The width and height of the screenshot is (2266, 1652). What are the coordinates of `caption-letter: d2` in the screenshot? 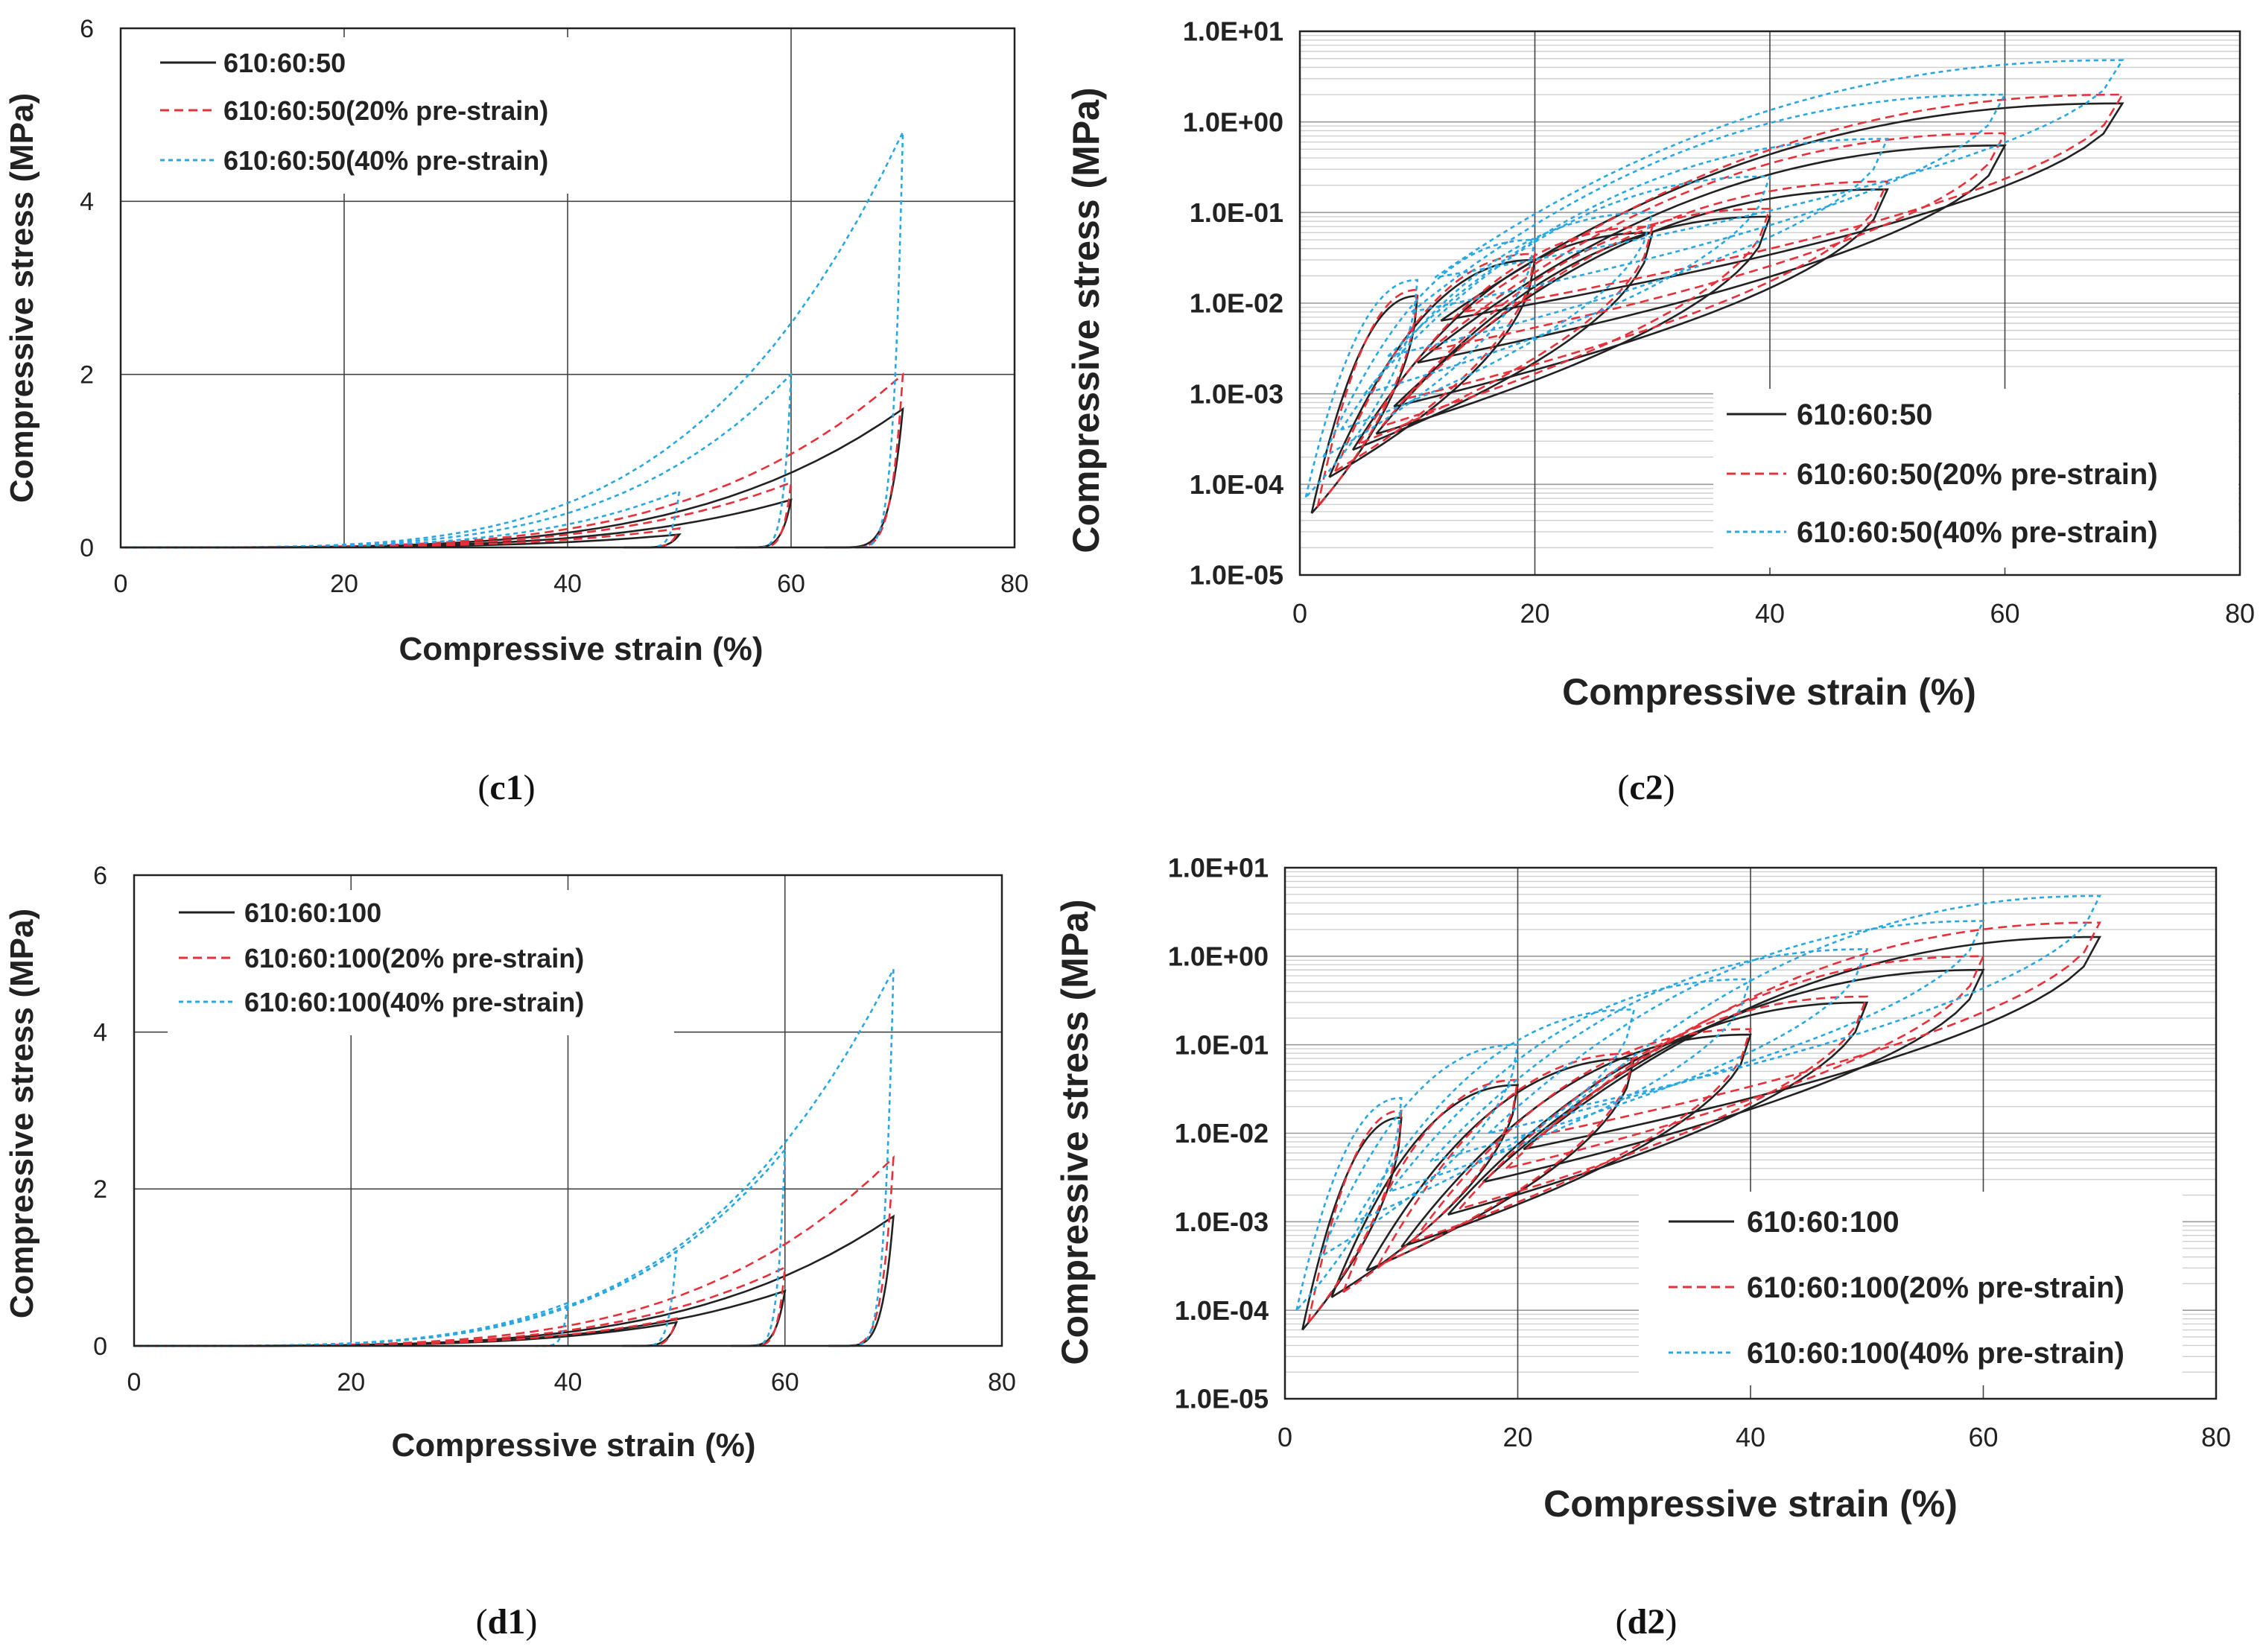 It's located at (1647, 1622).